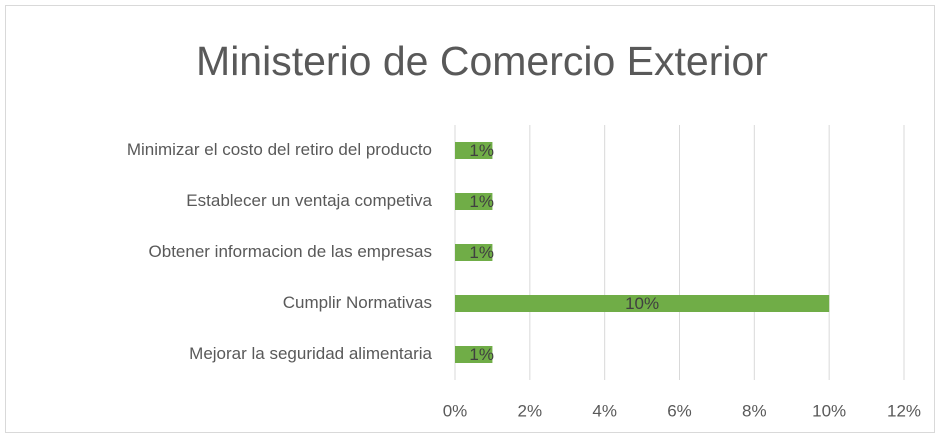  What do you see at coordinates (455, 410) in the screenshot?
I see `x-tick-label: 0%` at bounding box center [455, 410].